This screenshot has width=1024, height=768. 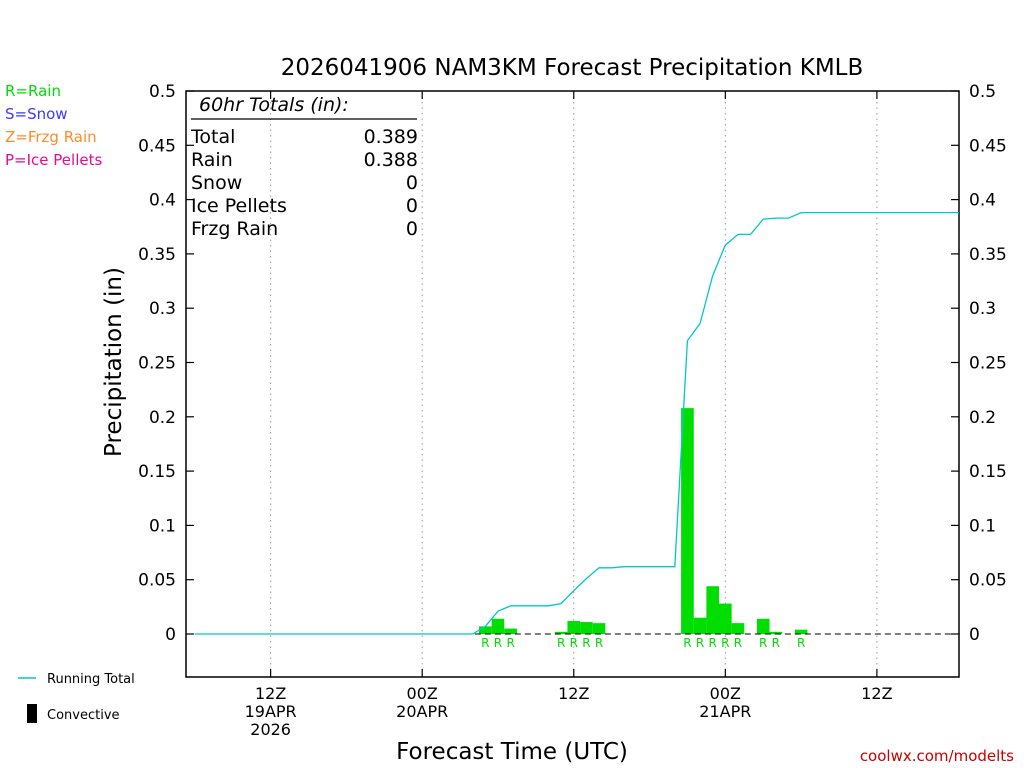 I want to click on y-tick-label-right: 0.25, so click(x=988, y=364).